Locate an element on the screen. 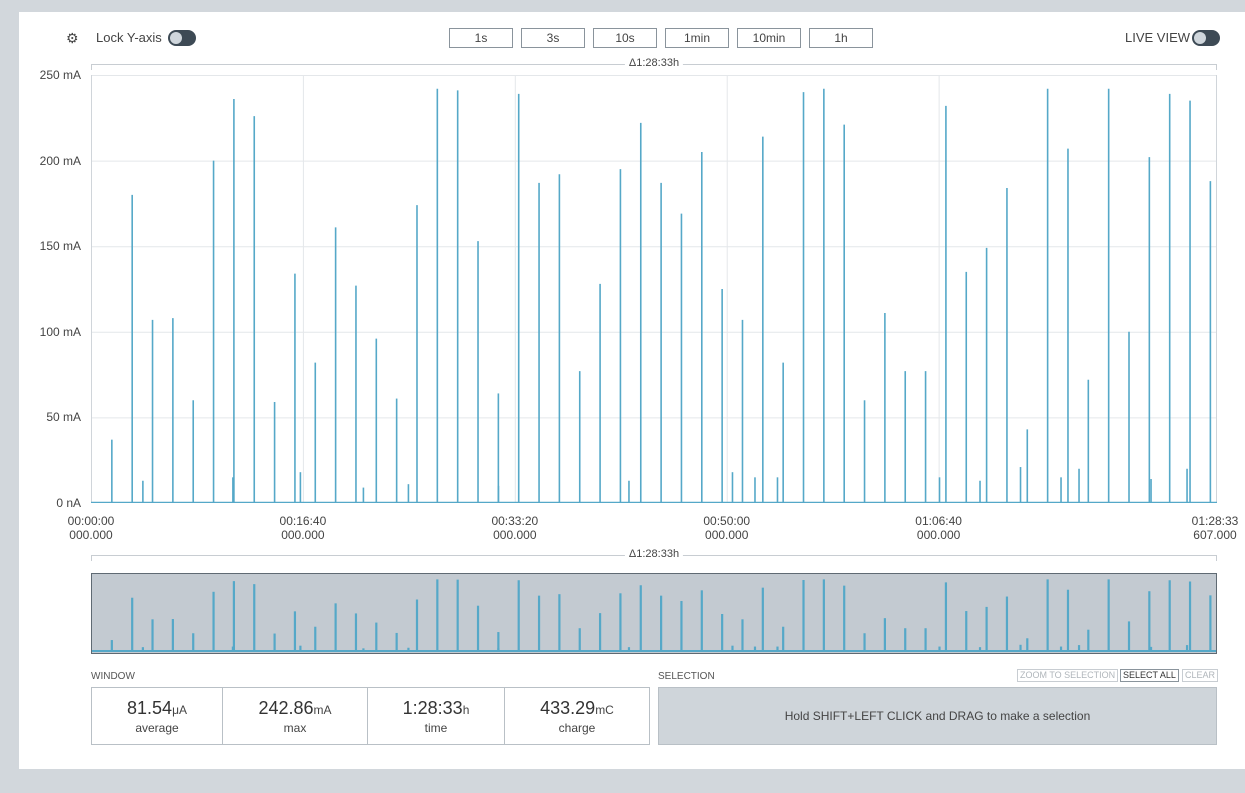  x-tick-label: 01:28:33 607.000 is located at coordinates (1215, 528).